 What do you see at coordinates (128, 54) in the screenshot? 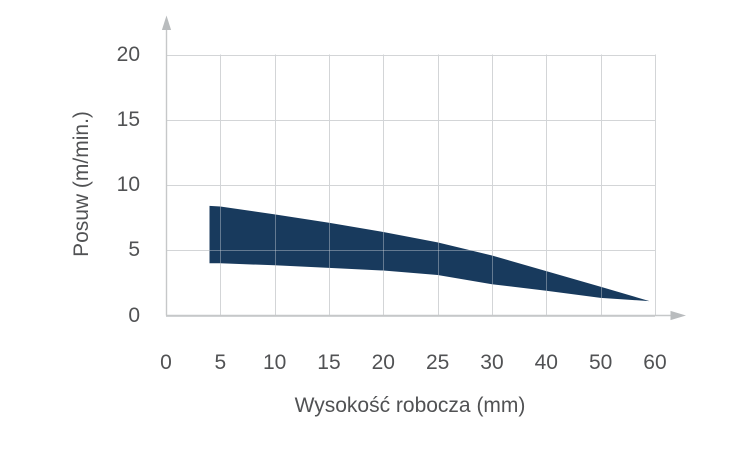
I see `y-tick-label: 20` at bounding box center [128, 54].